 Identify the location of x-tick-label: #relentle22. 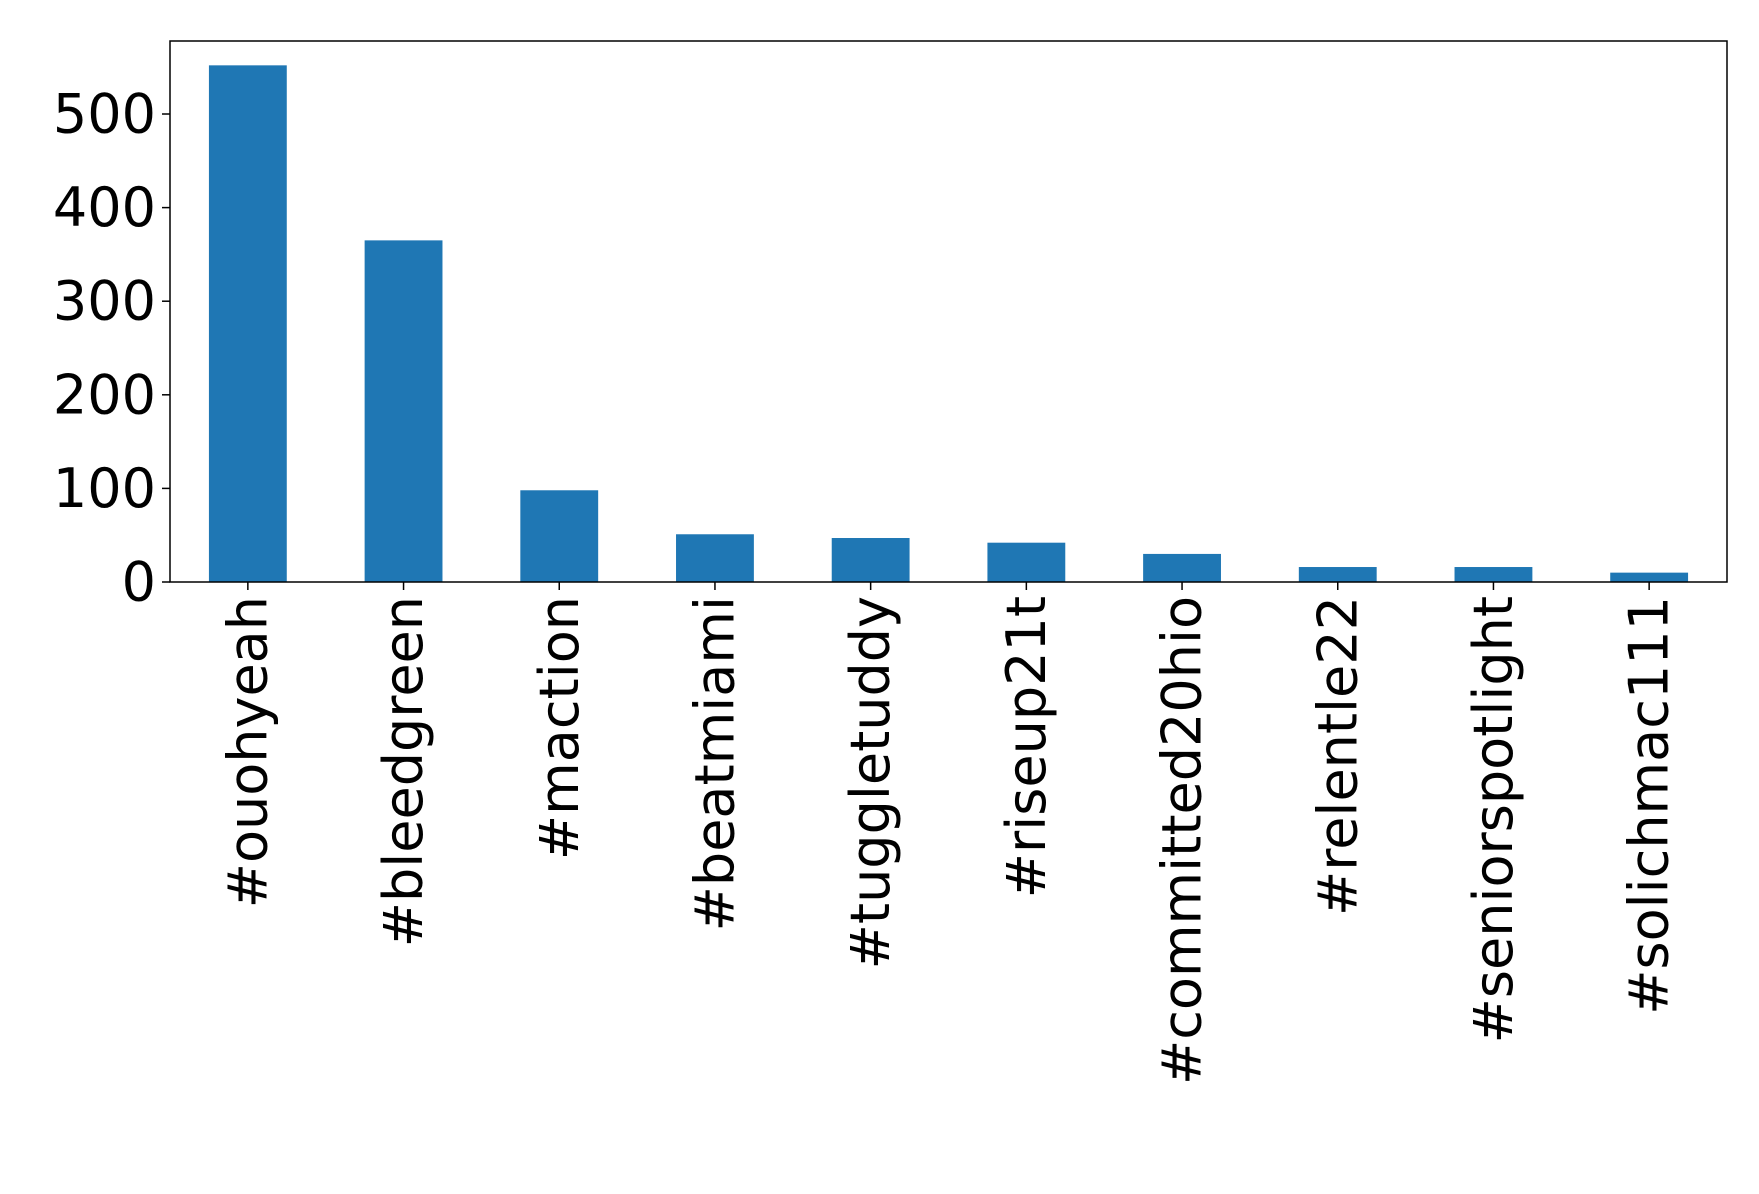
(1337, 756).